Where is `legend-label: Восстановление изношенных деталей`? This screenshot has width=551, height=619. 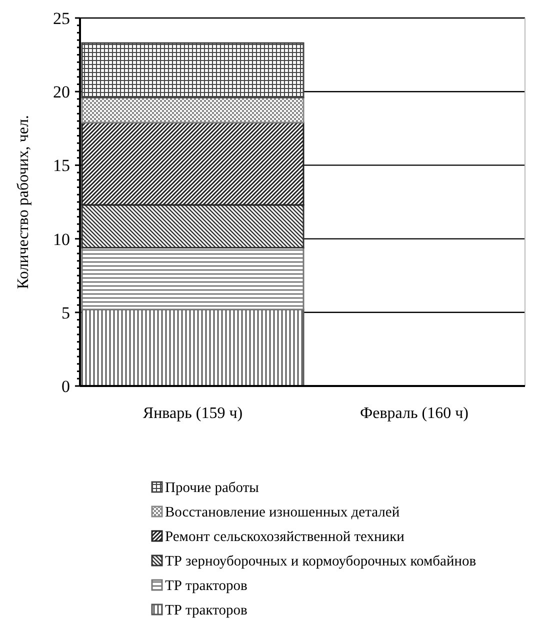
legend-label: Восстановление изношенных деталей is located at coordinates (282, 512).